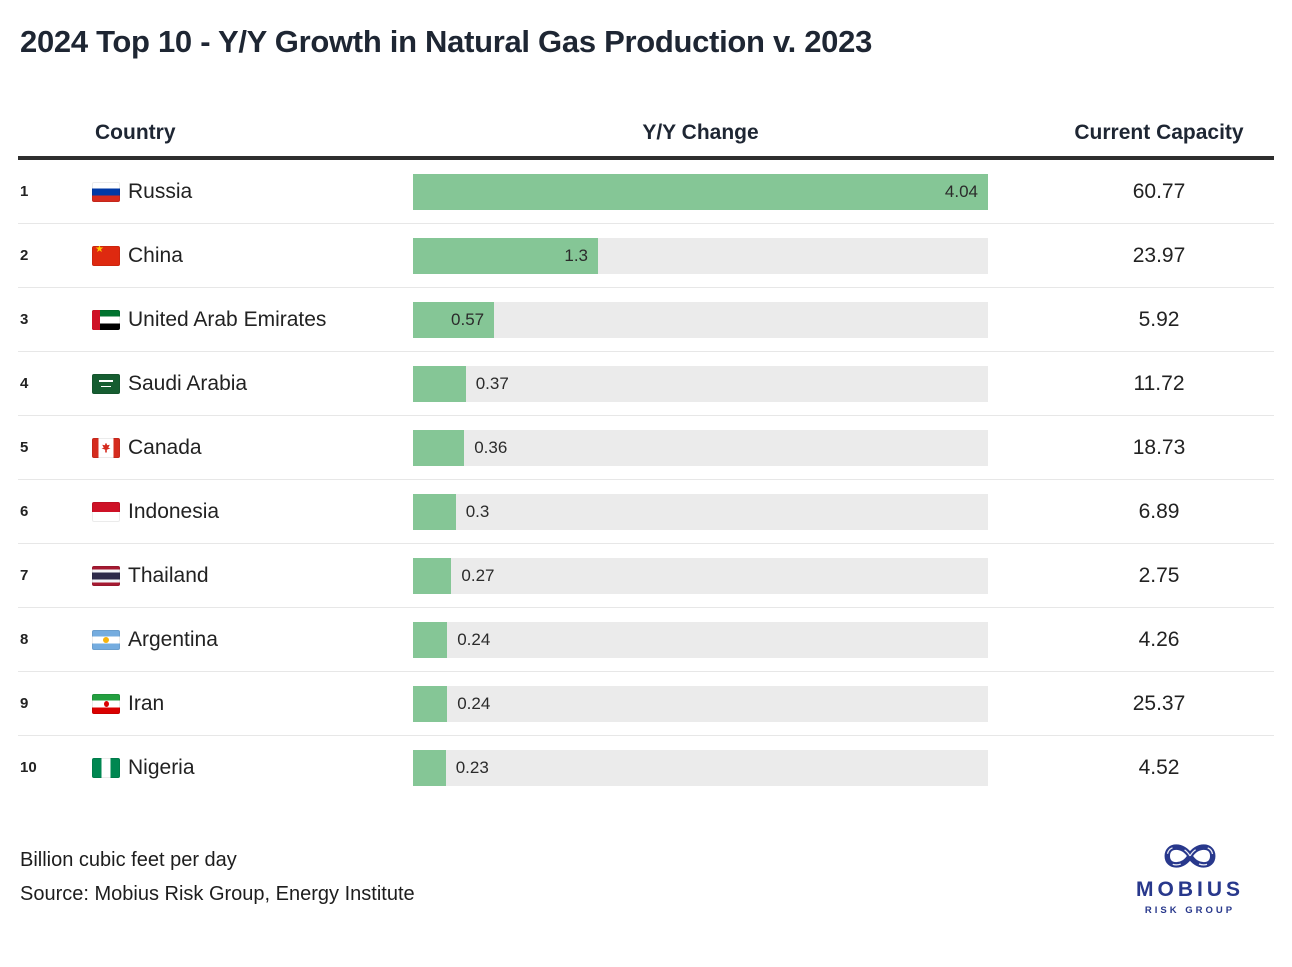  Describe the element at coordinates (252, 704) in the screenshot. I see `country-cell: Iran` at that location.